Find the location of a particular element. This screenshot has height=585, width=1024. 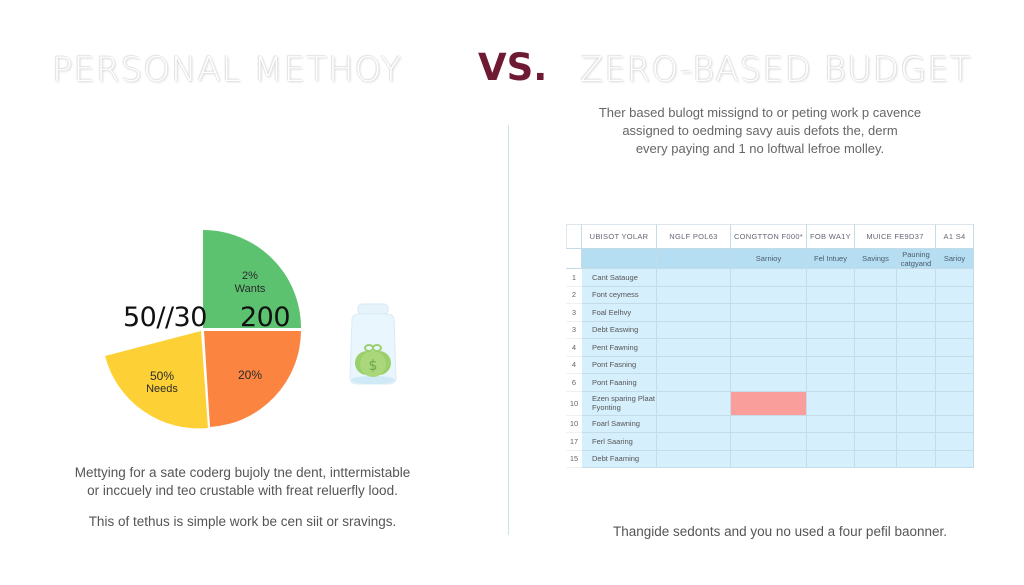

table-row: 10 Foarl Sawning is located at coordinates (770, 424).